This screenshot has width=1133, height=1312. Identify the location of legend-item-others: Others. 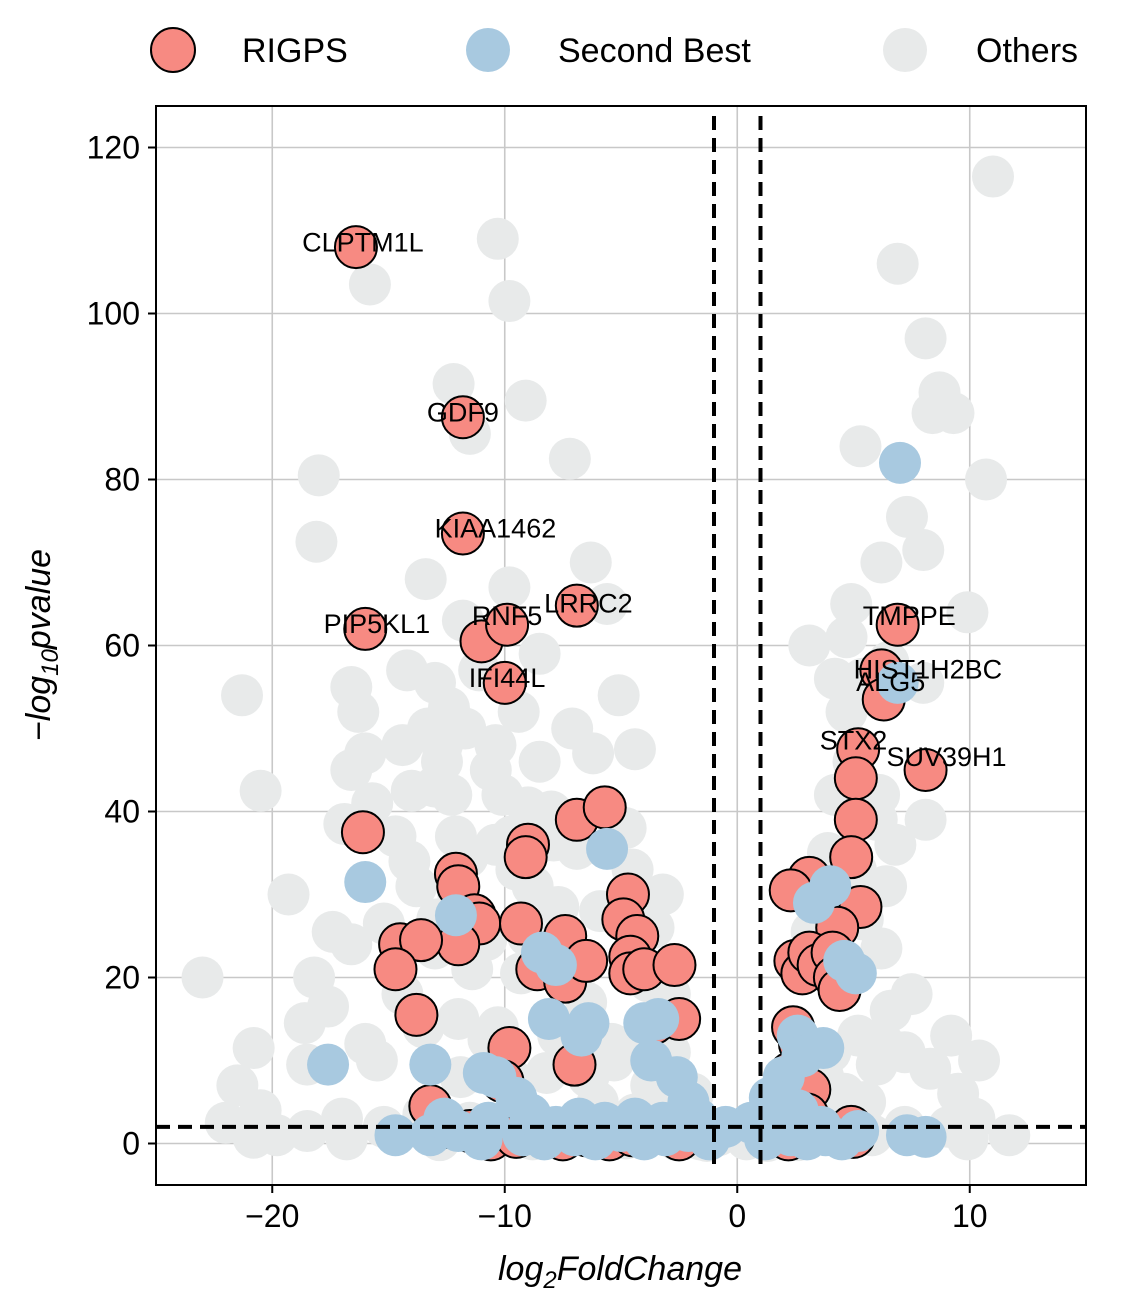
(980, 50).